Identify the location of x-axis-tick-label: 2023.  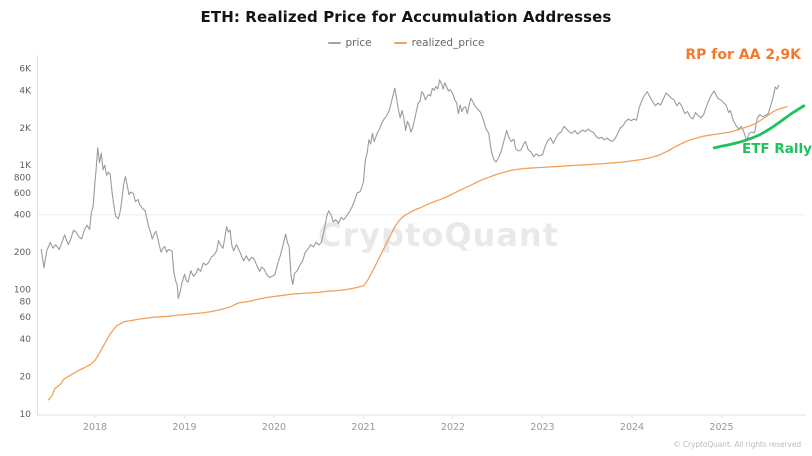
(542, 427).